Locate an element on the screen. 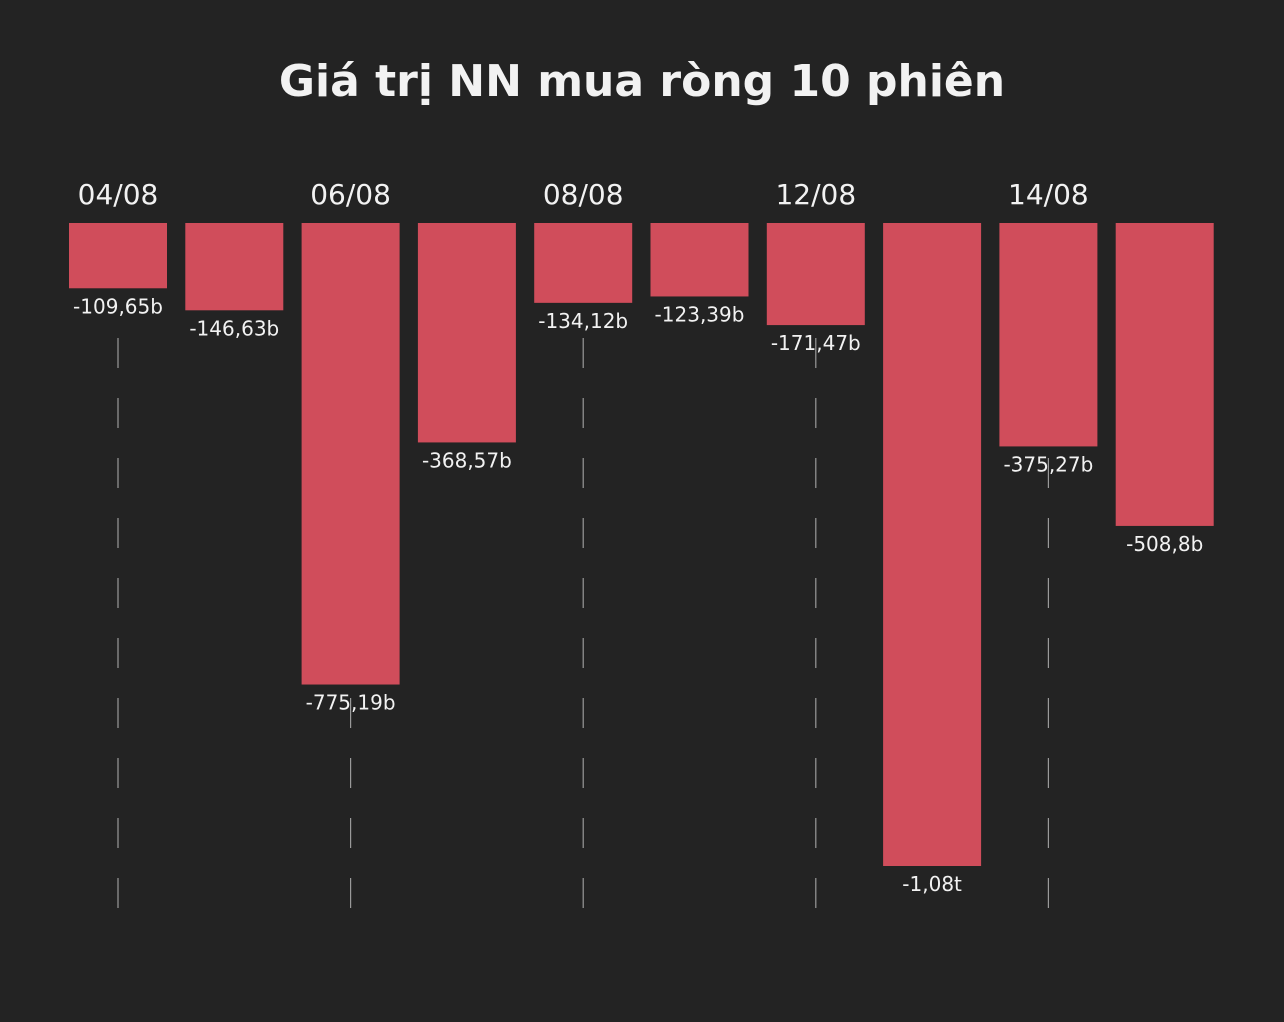 The width and height of the screenshot is (1284, 1022). value-label: -123,39b is located at coordinates (700, 314).